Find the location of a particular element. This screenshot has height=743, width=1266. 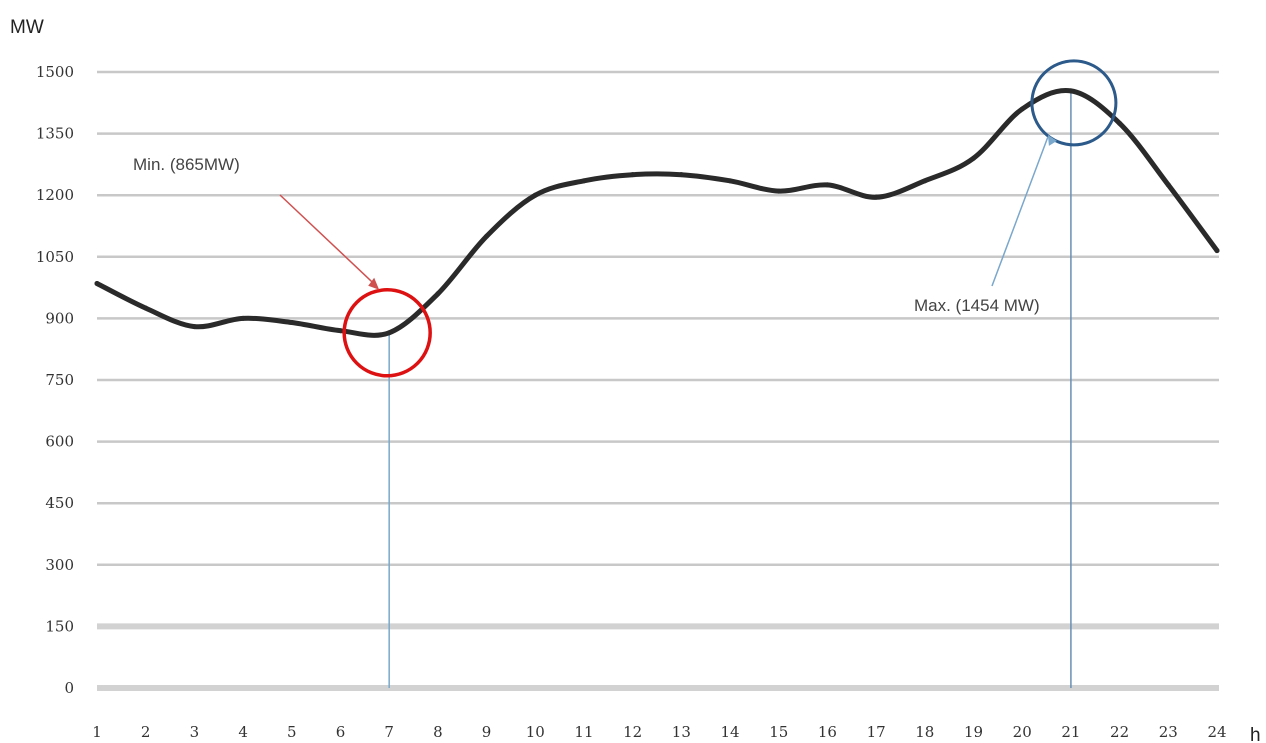

x-tick-16: 16 is located at coordinates (827, 732).